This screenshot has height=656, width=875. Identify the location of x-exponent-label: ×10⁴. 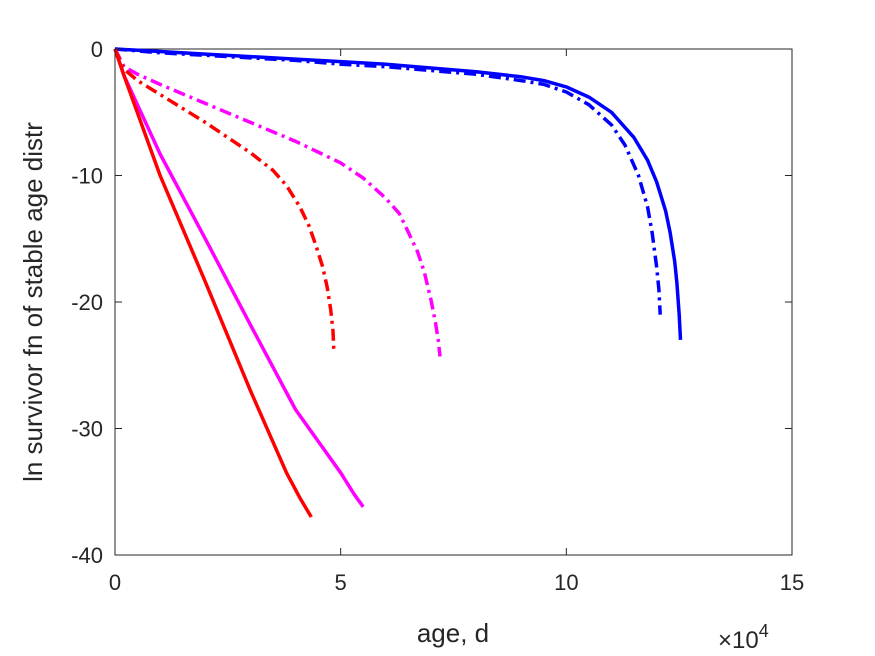
(743, 637).